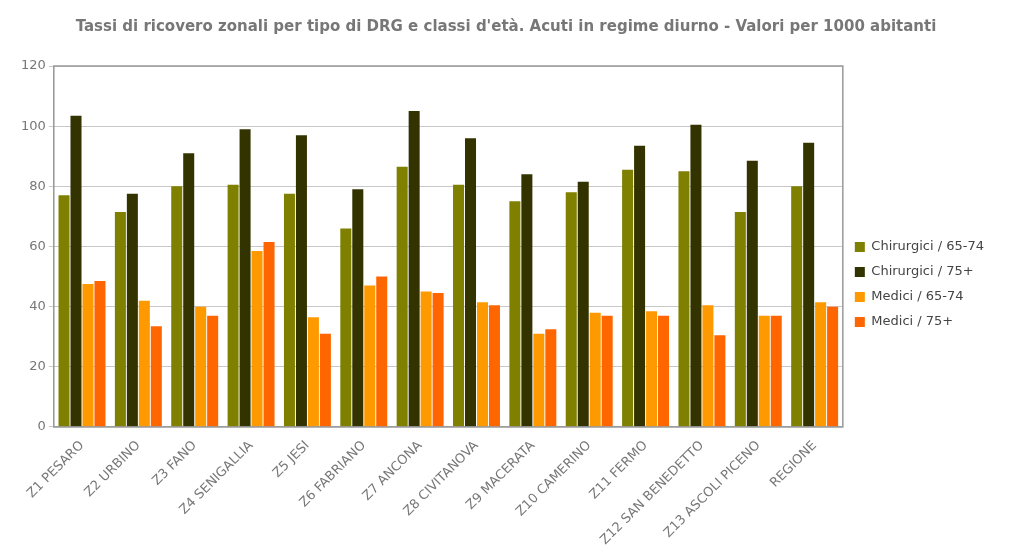 The height and width of the screenshot is (559, 1012). I want to click on legend-label: Medici / 75+, so click(912, 321).